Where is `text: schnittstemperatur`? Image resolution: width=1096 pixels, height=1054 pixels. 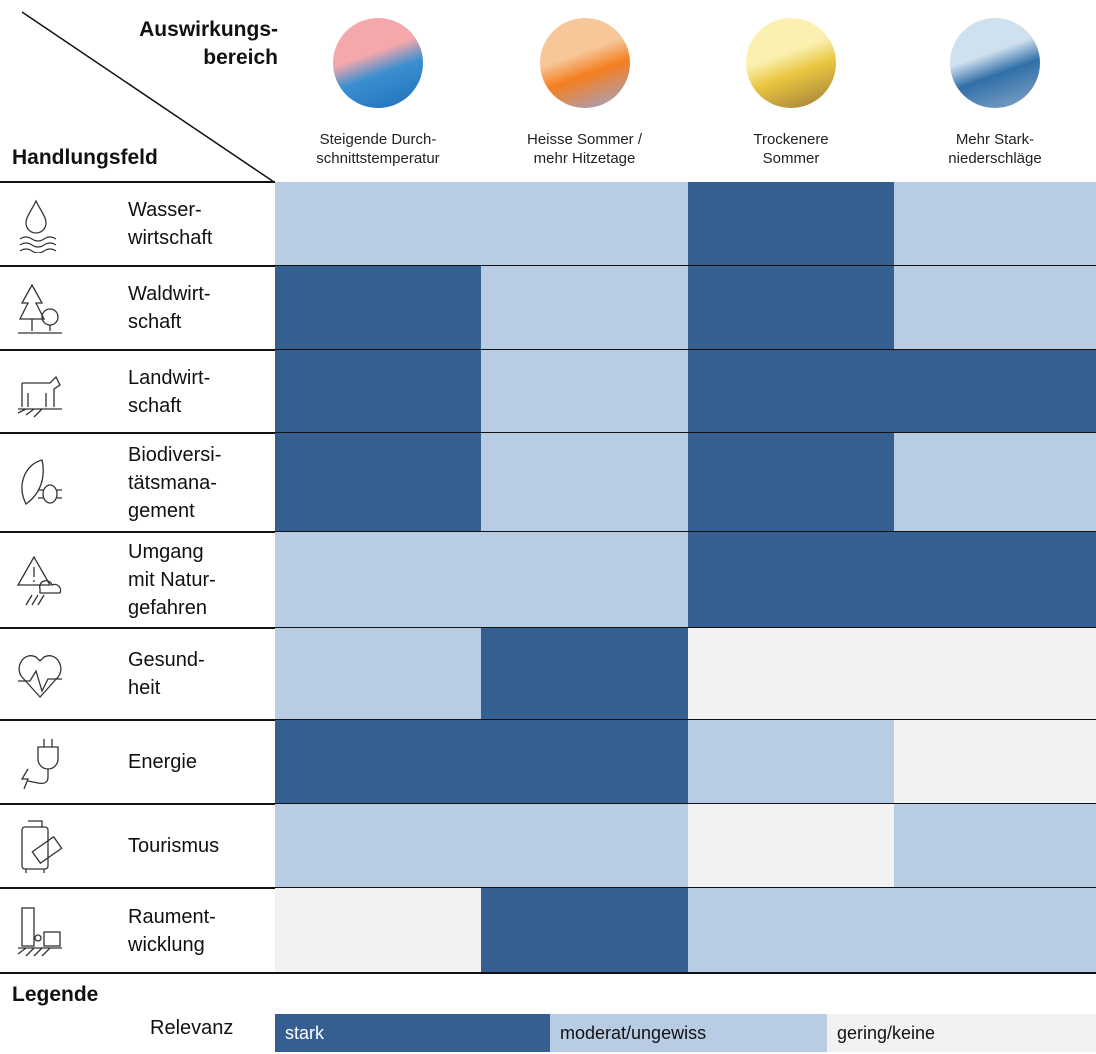 text: schnittstemperatur is located at coordinates (378, 158).